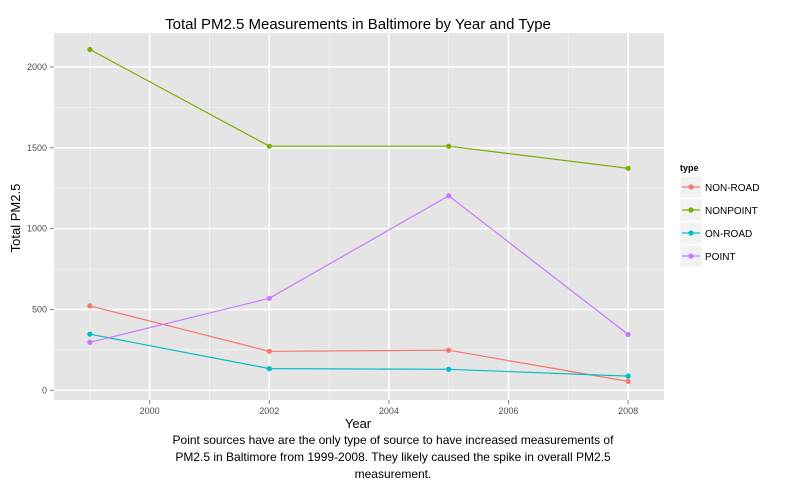 This screenshot has width=786, height=483. I want to click on legend-item-on-road: ON-ROAD, so click(715, 233).